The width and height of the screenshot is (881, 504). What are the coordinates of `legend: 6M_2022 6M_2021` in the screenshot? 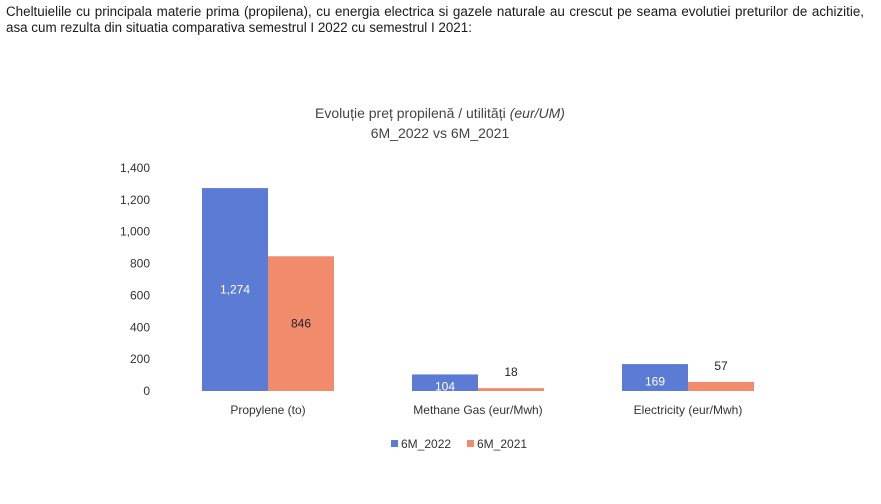 It's located at (459, 444).